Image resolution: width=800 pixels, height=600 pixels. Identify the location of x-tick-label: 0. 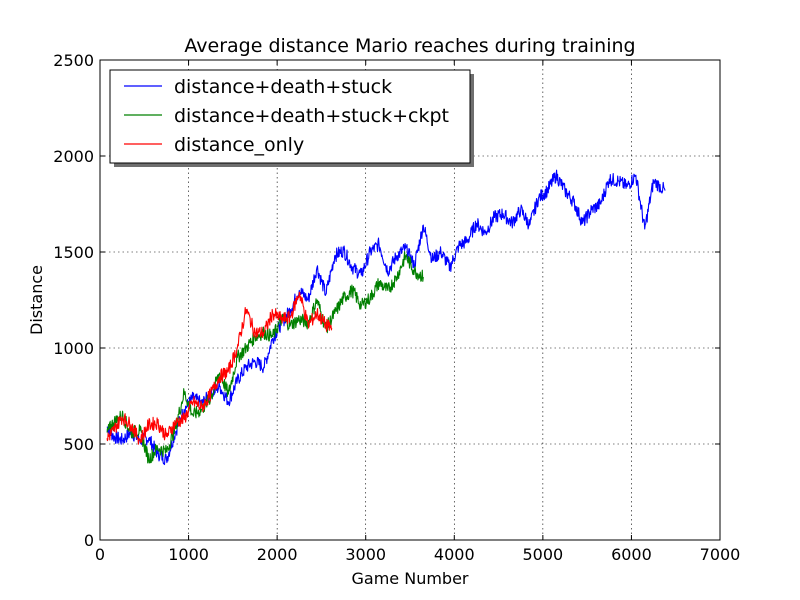
(100, 554).